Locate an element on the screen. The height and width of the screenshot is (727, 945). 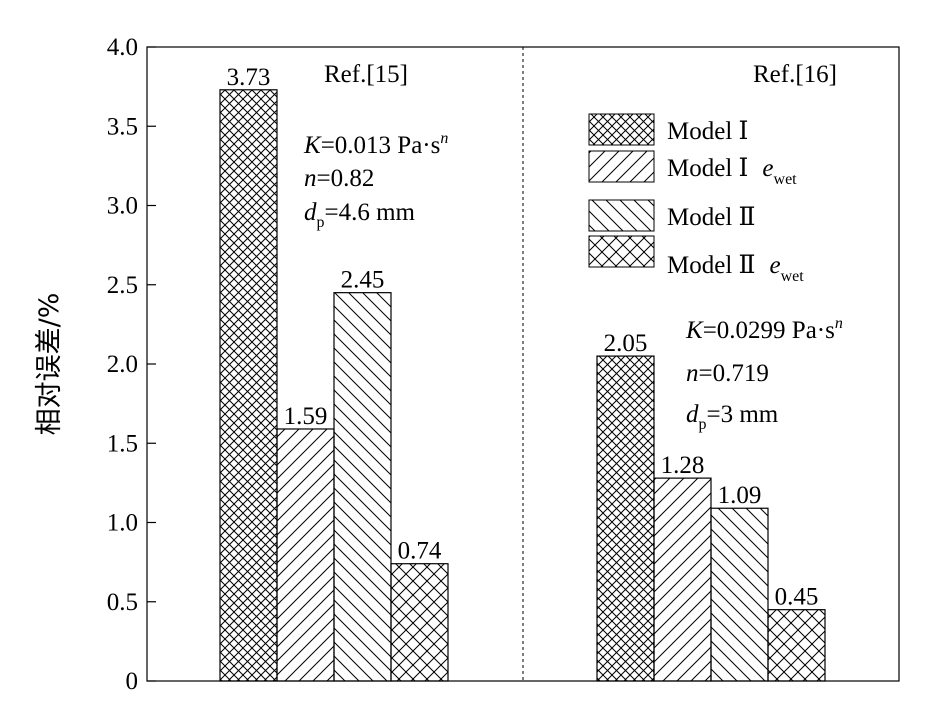
bar-g2-s2 is located at coordinates (682, 579).